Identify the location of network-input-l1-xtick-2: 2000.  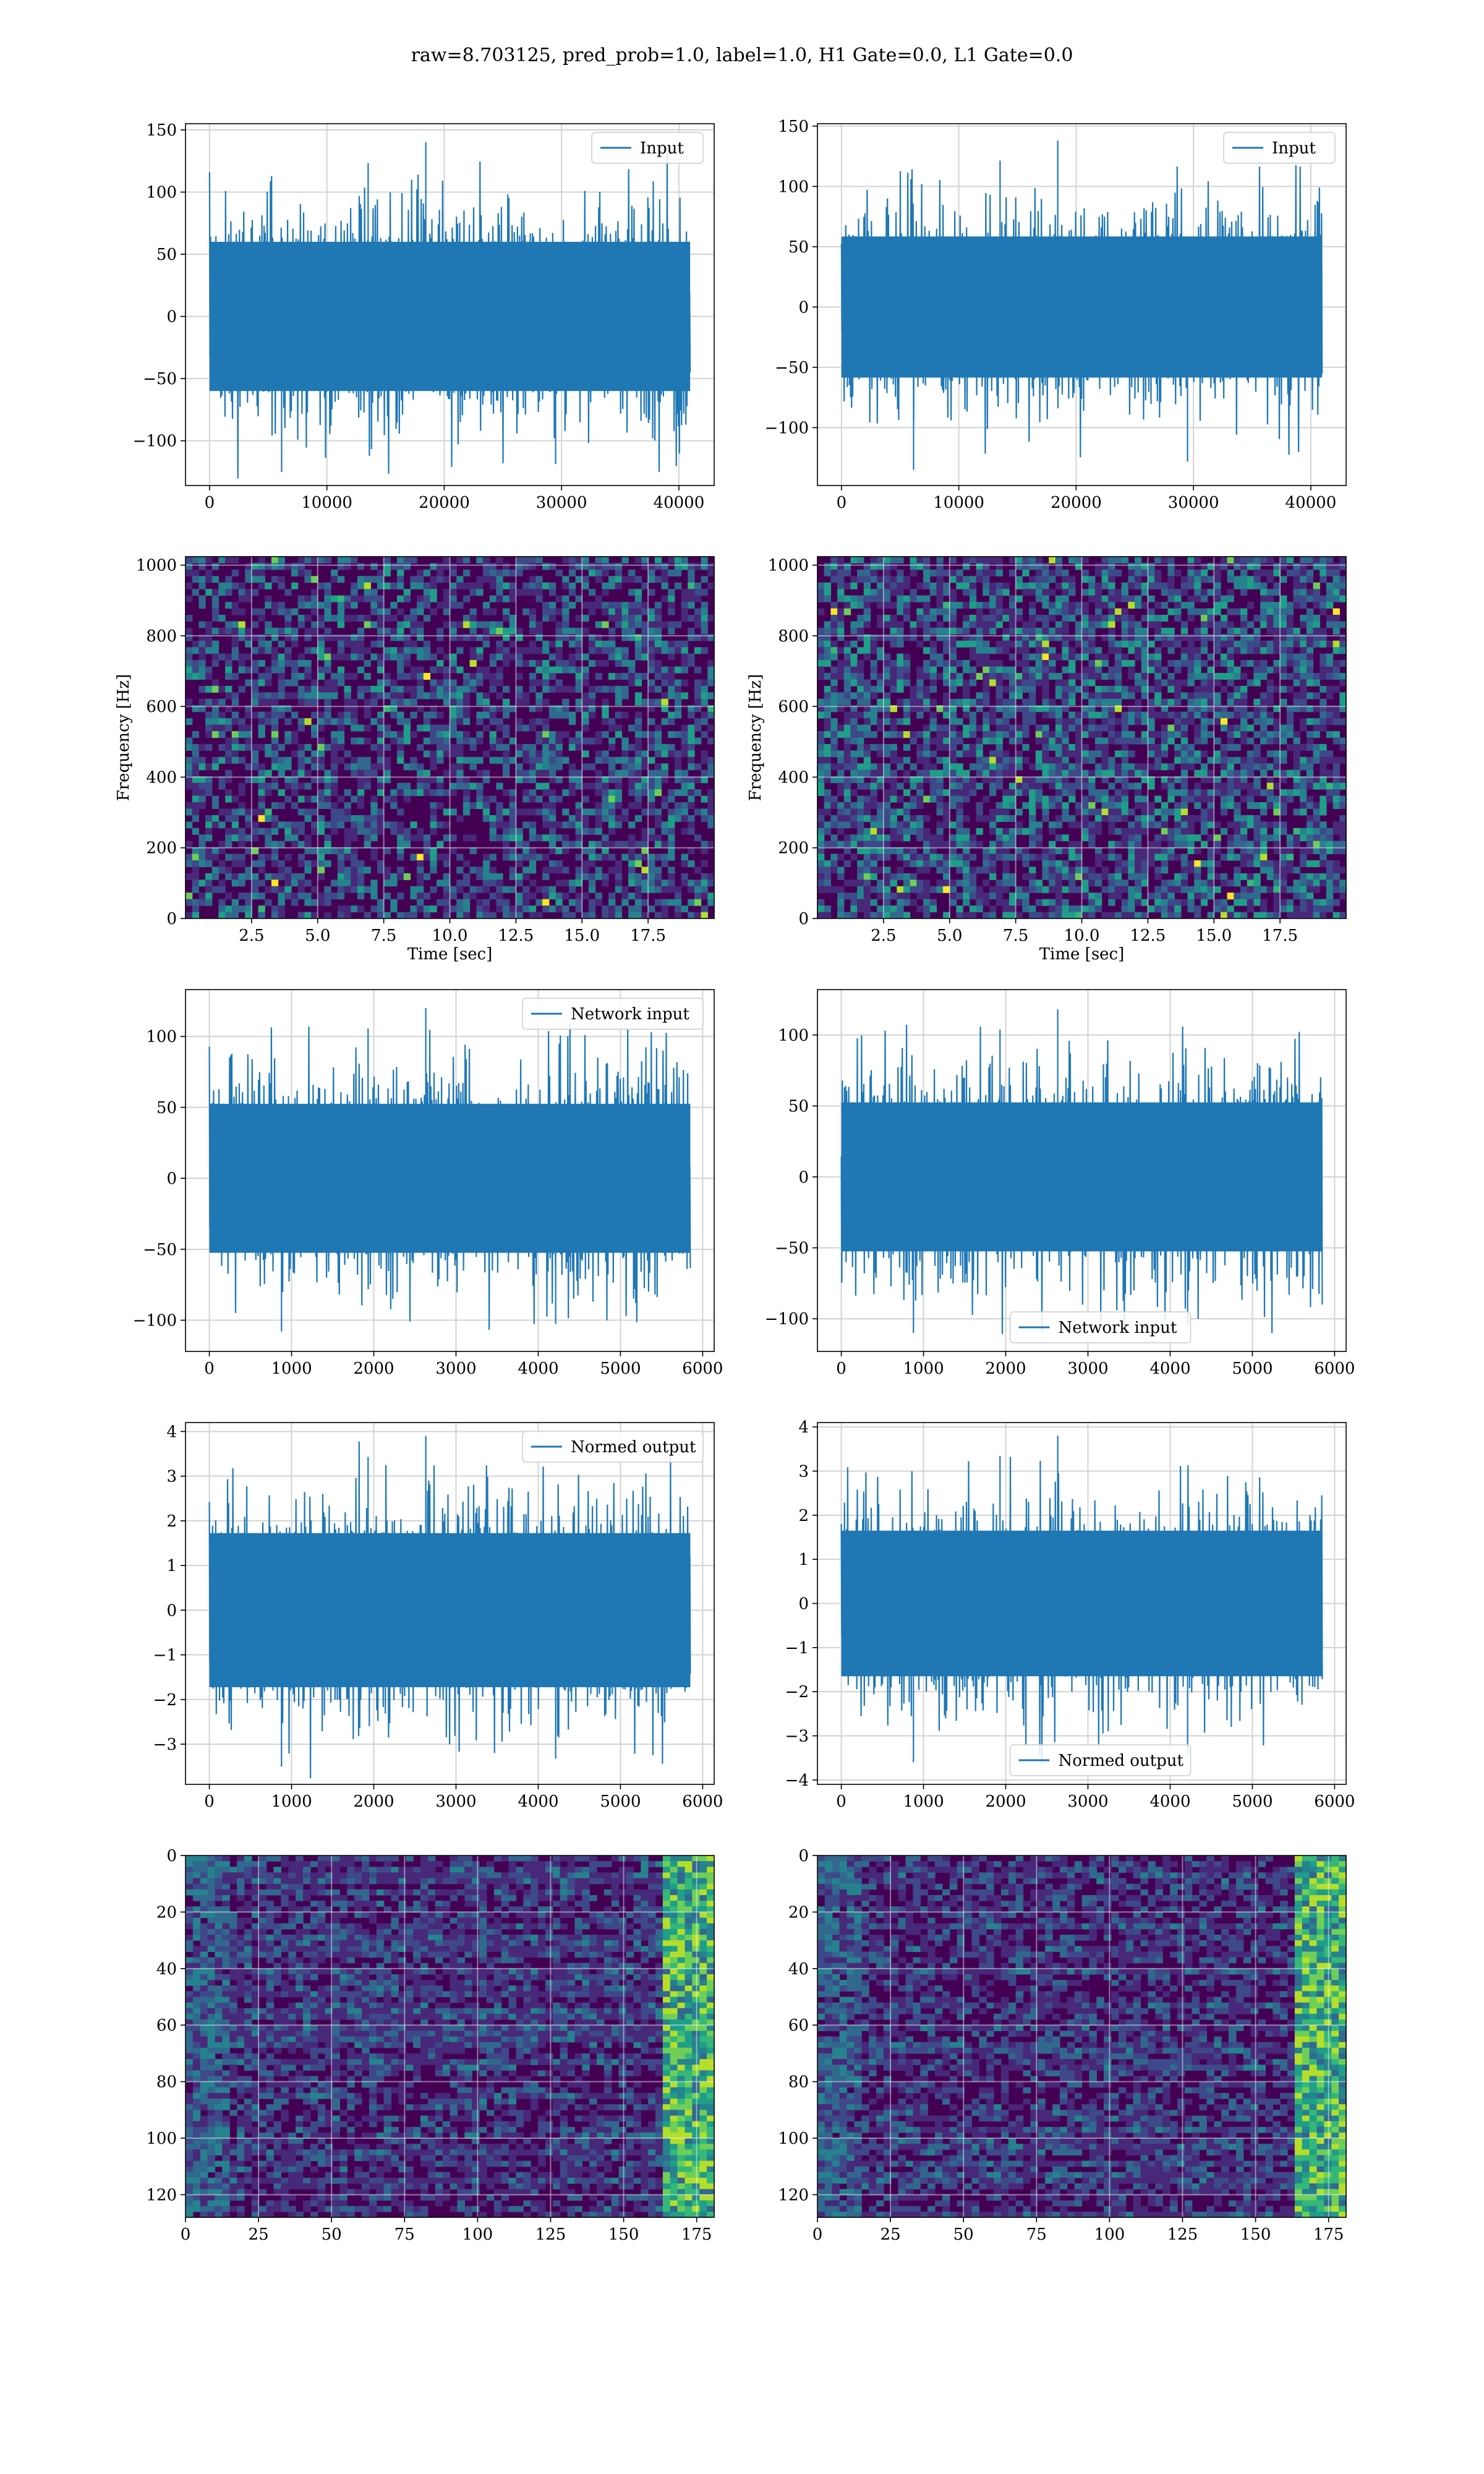
(1005, 1369).